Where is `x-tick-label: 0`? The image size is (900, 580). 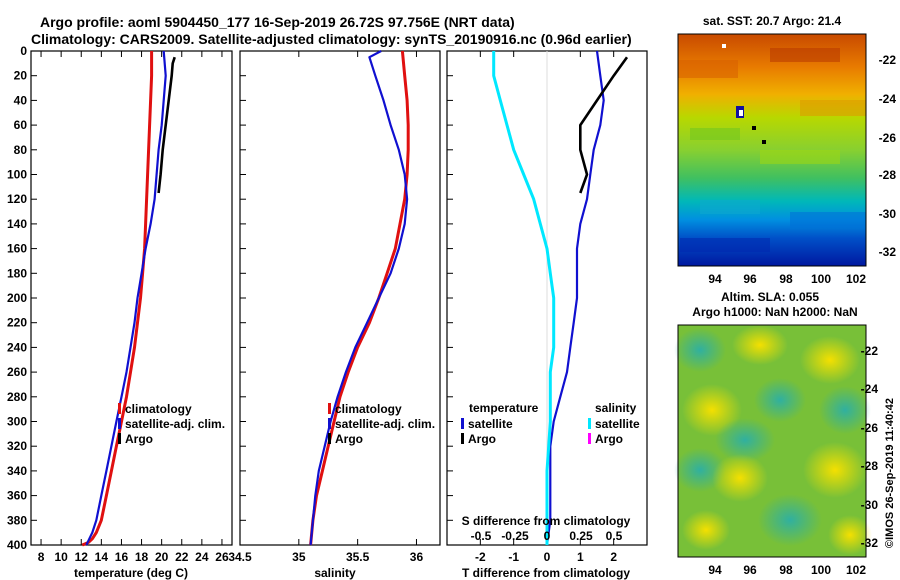
x-tick-label: 0 is located at coordinates (547, 557).